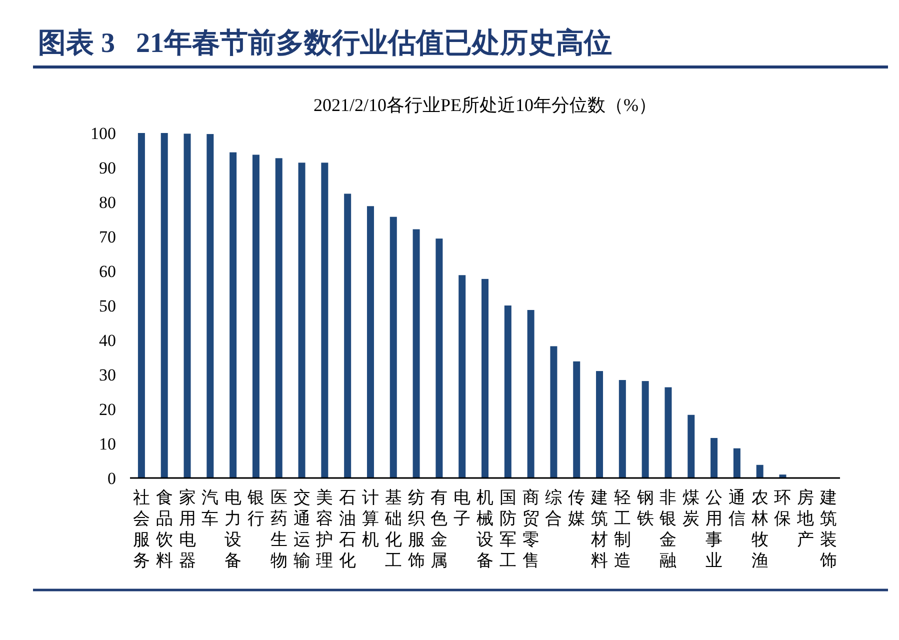 This screenshot has width=899, height=640. I want to click on x-tick-label: 石油石化, so click(347, 529).